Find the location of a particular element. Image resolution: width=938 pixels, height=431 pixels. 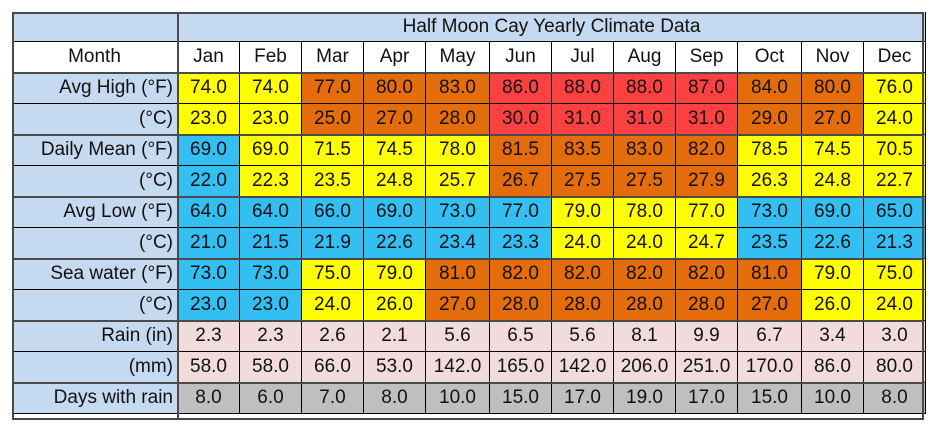

row-label-sea-water-c: (°C) is located at coordinates (95, 305).